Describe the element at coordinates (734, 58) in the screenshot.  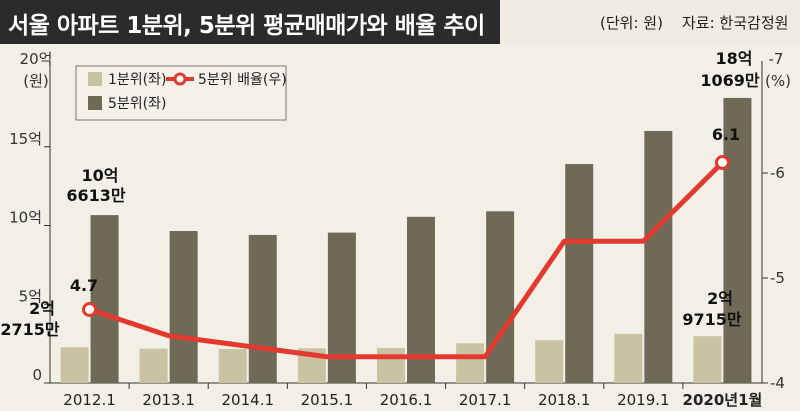
I see `annotation-last-5q-line1: 18억` at that location.